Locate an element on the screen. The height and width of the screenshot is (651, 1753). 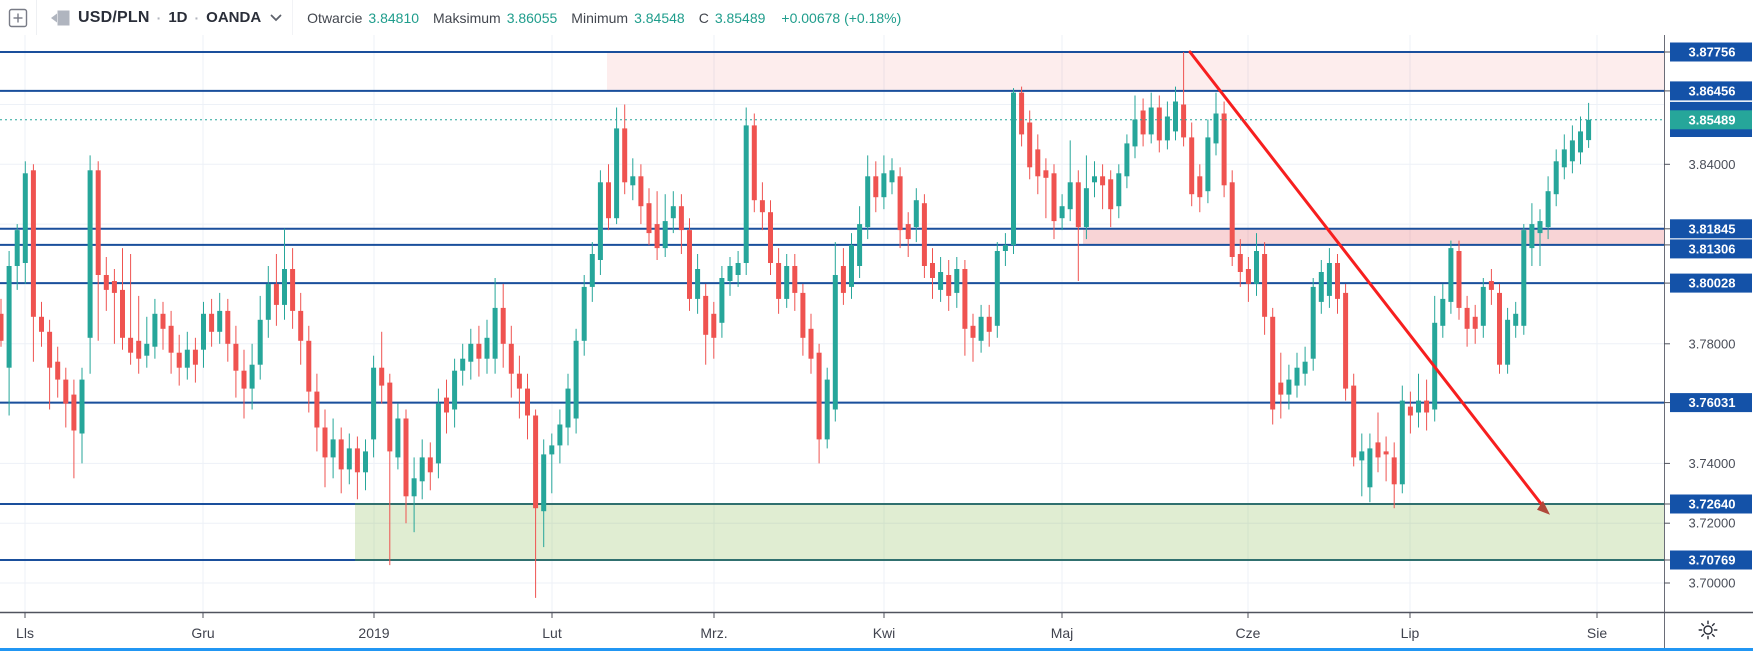
current-price-badge is located at coordinates (1711, 120).